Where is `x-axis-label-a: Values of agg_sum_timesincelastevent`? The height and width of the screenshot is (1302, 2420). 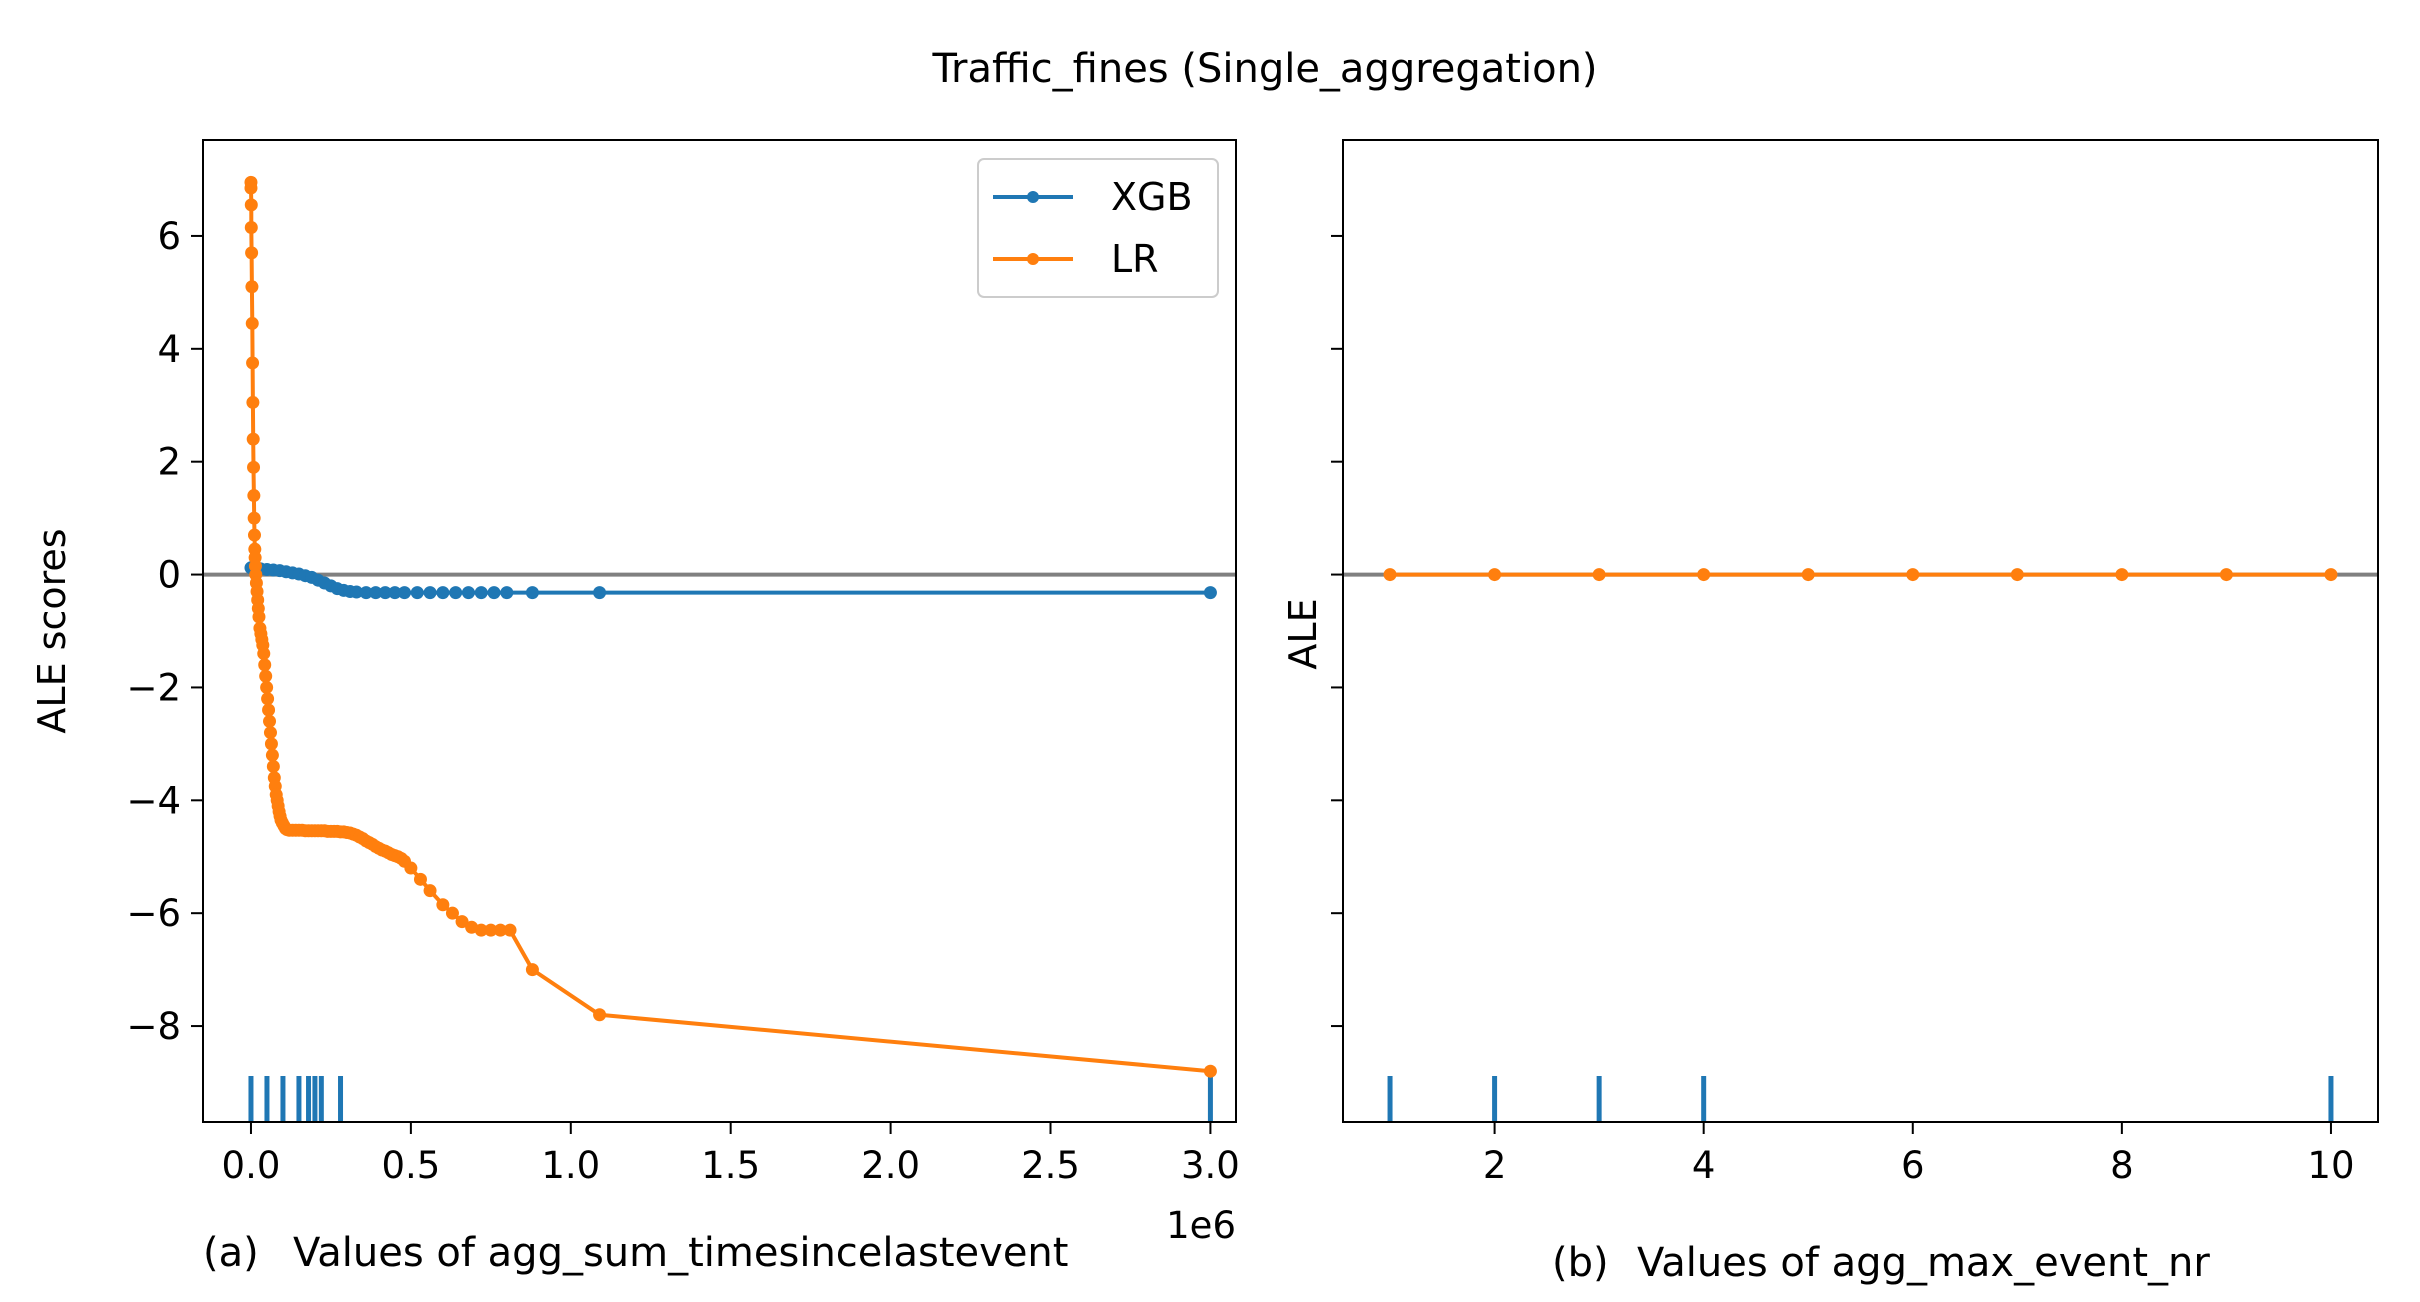
x-axis-label-a: Values of agg_sum_timesincelastevent is located at coordinates (680, 1253).